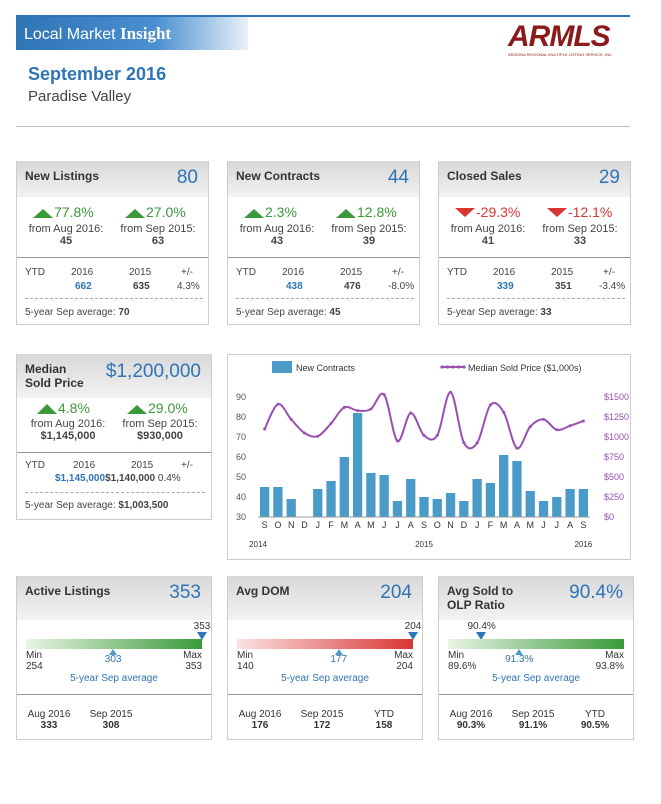 The width and height of the screenshot is (661, 804). I want to click on x-tick-label: M, so click(504, 525).